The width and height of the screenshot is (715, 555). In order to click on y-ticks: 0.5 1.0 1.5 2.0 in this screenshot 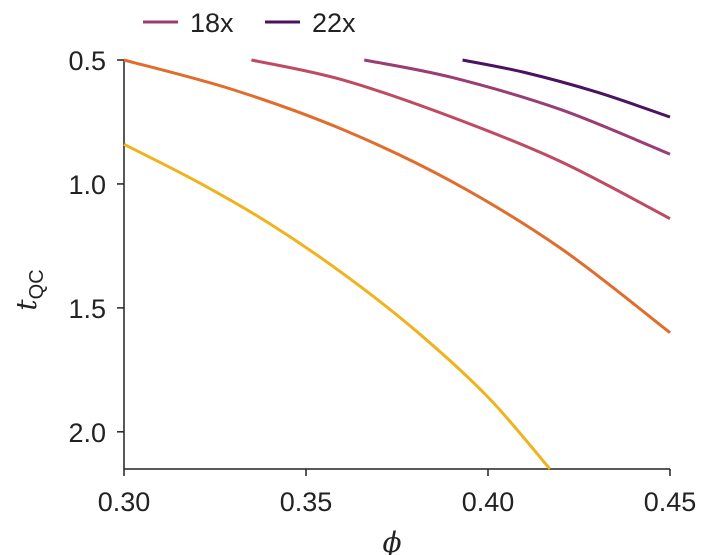, I will do `click(96, 247)`.